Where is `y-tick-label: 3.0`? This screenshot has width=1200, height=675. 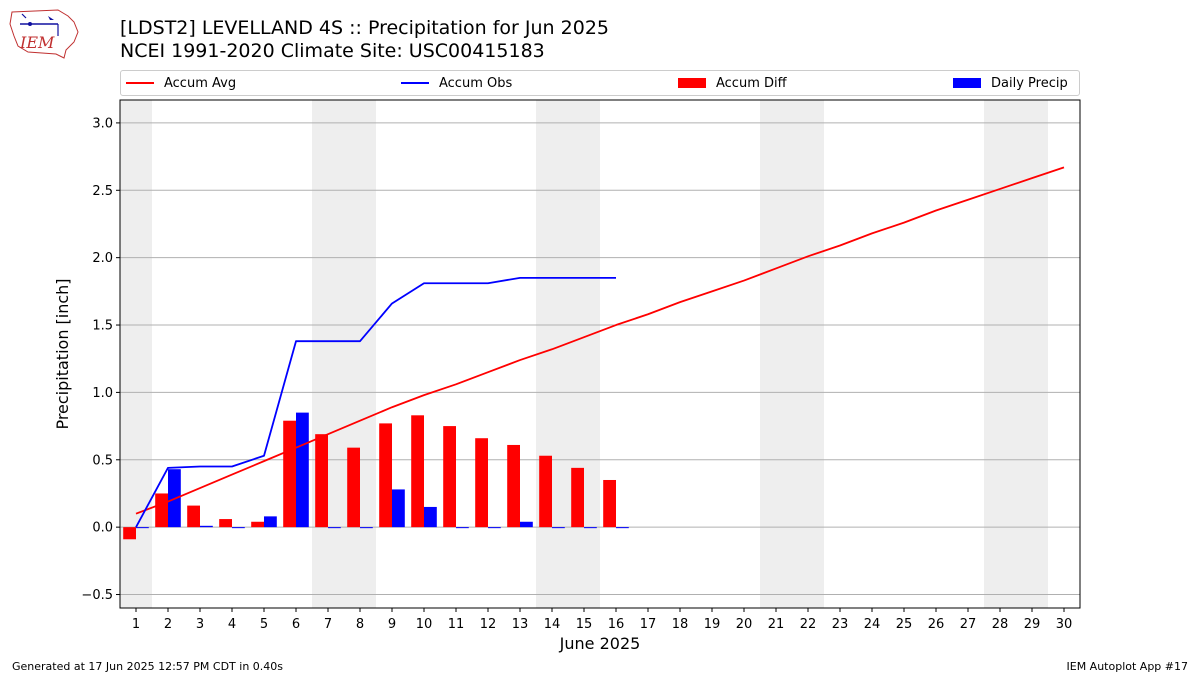 y-tick-label: 3.0 is located at coordinates (102, 123).